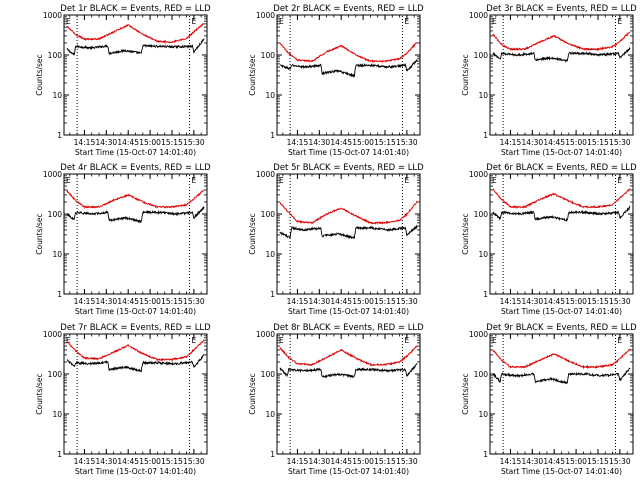  I want to click on chart-title: Det 8r BLACK = Events, RED = LLD, so click(348, 328).